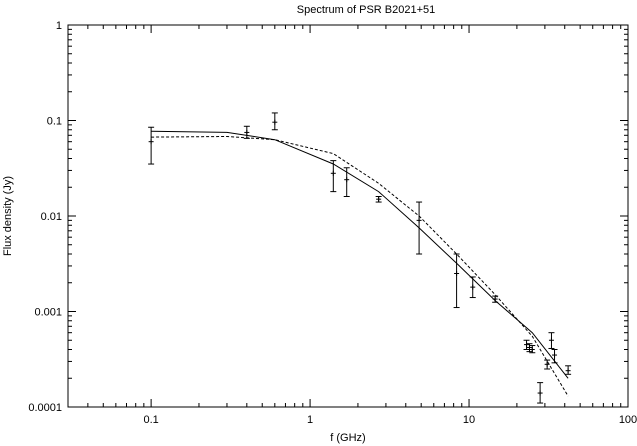 The image size is (637, 446). What do you see at coordinates (45, 408) in the screenshot?
I see `y-tick-label: 0.0001` at bounding box center [45, 408].